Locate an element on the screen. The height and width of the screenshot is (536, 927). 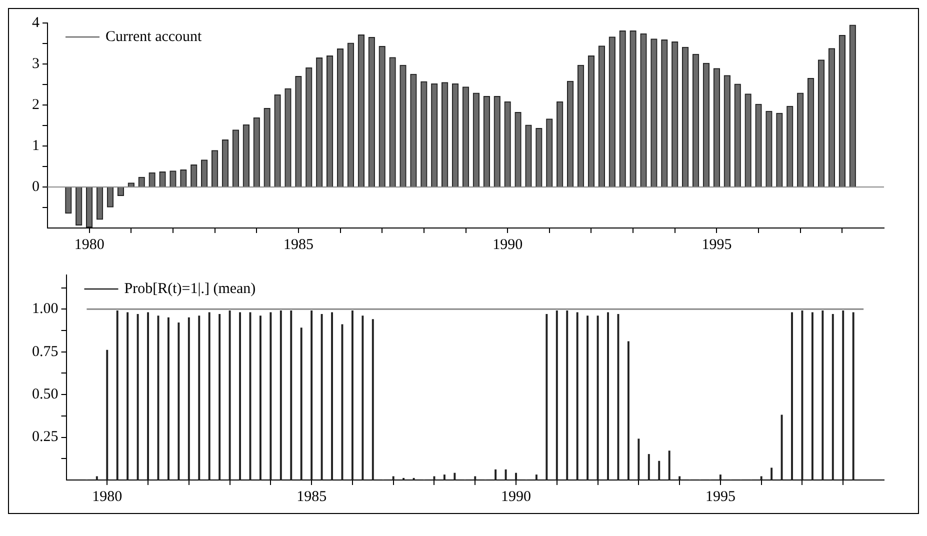
y-tick-label: 0.50 is located at coordinates (45, 394).